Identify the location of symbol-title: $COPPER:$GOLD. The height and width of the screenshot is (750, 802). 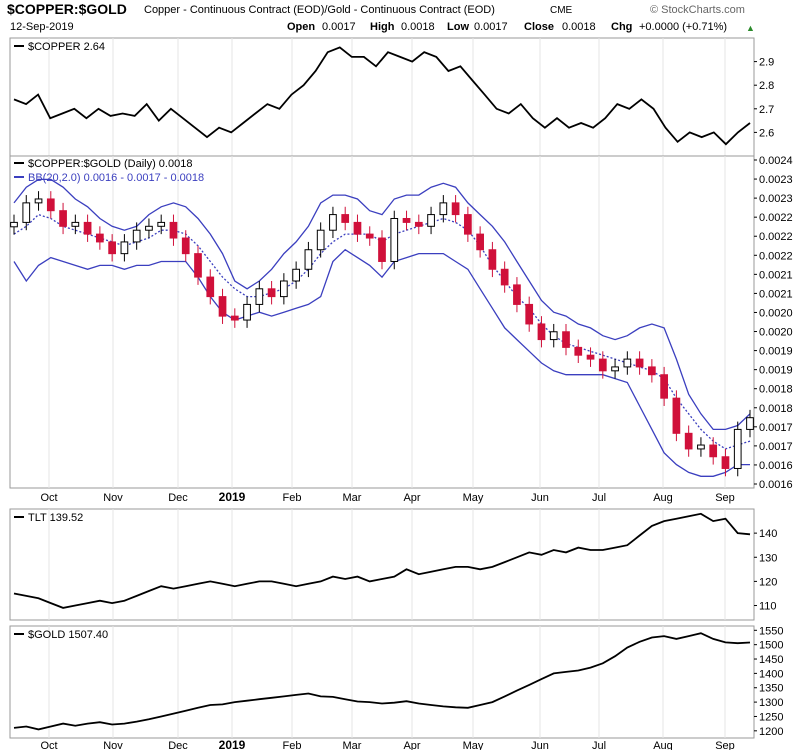
(67, 9).